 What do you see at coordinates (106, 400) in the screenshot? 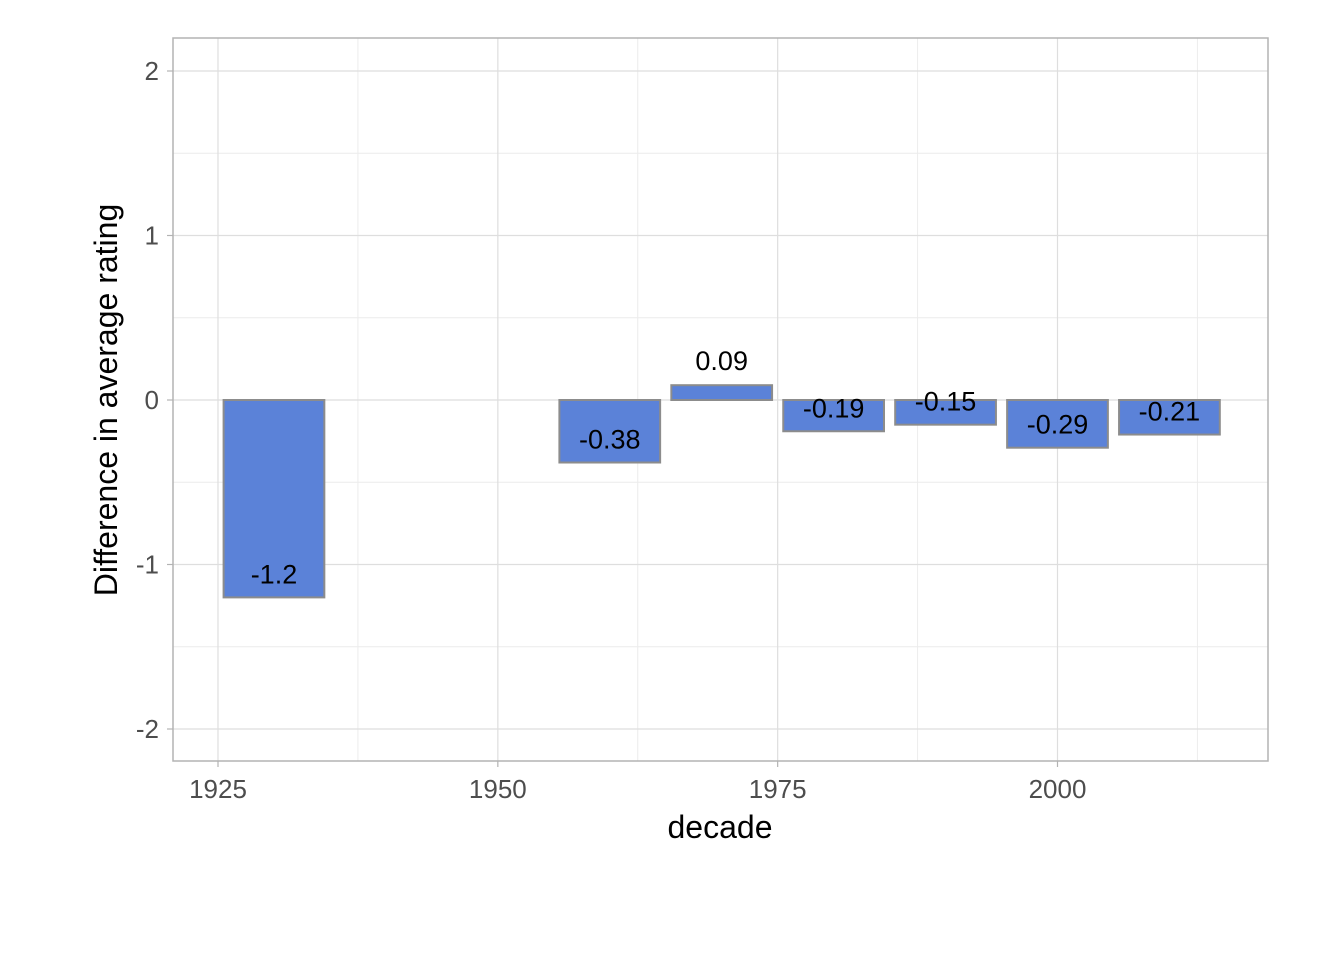
I see `y-axis-title: Difference in average rating` at bounding box center [106, 400].